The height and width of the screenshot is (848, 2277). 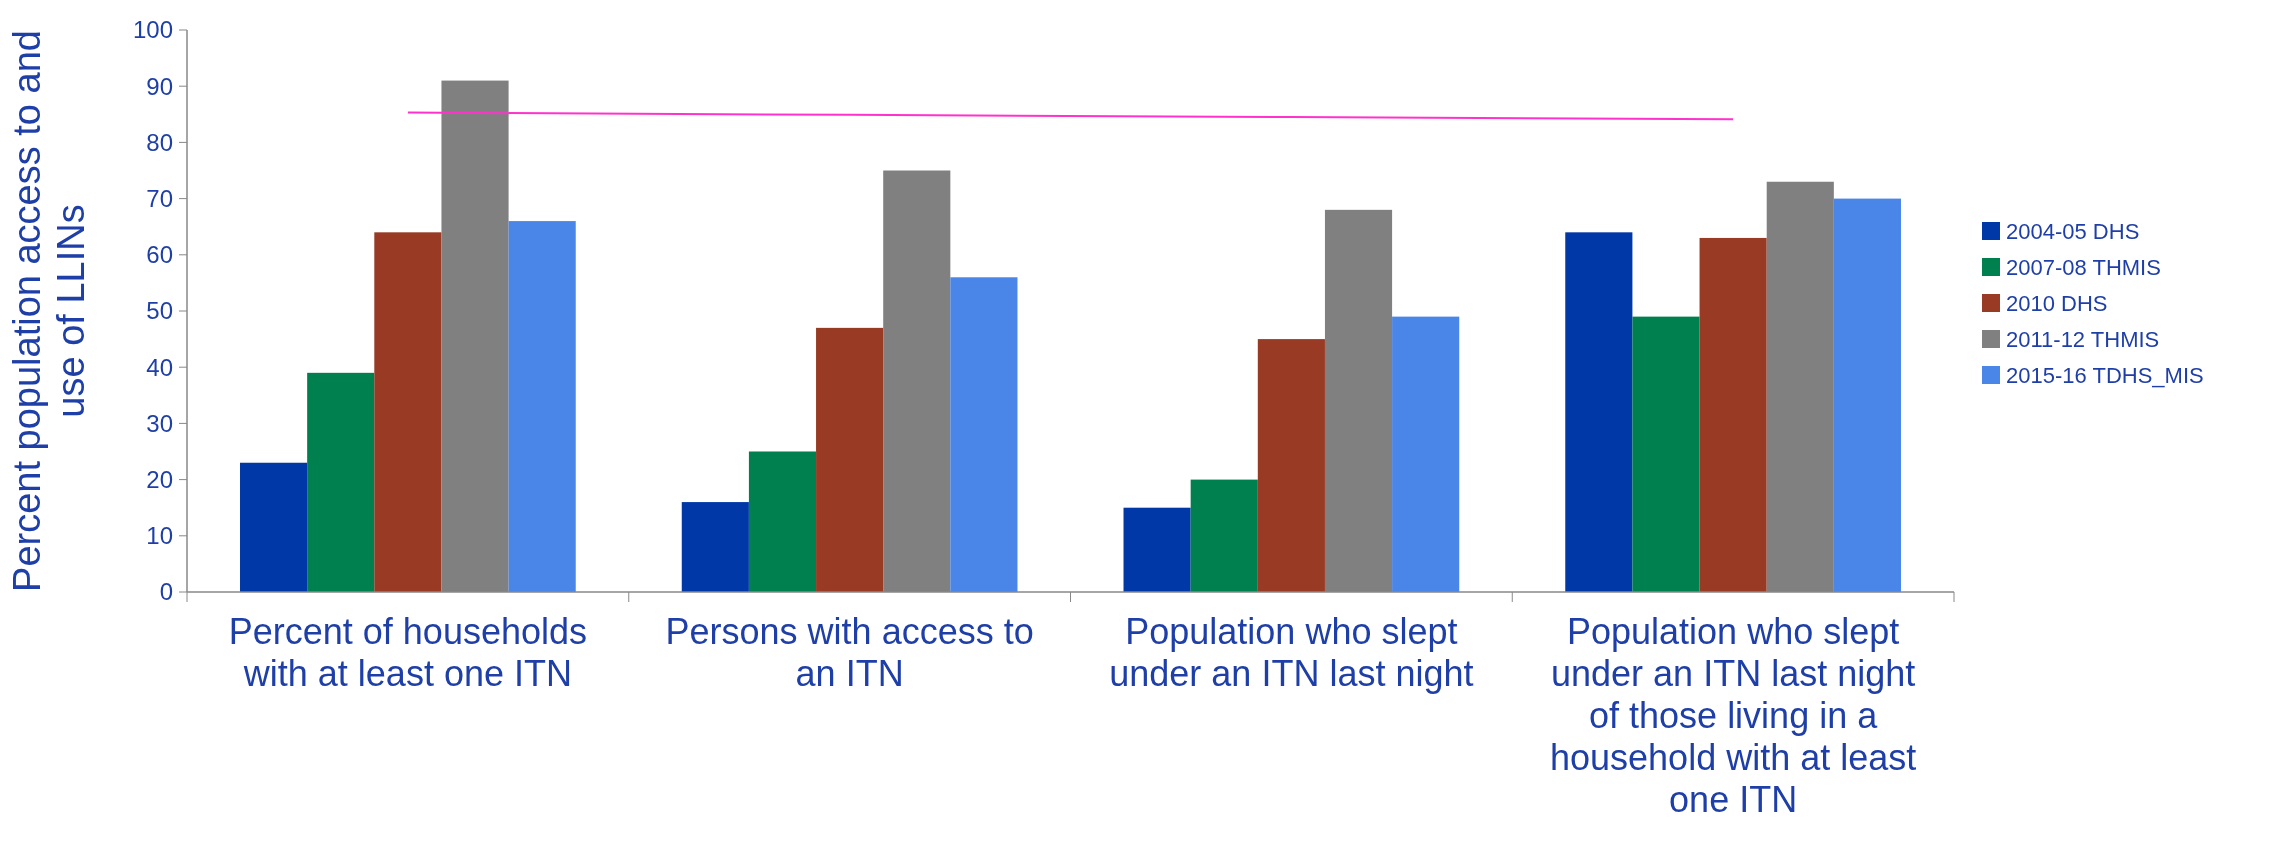 What do you see at coordinates (1070, 116) in the screenshot?
I see `line-series` at bounding box center [1070, 116].